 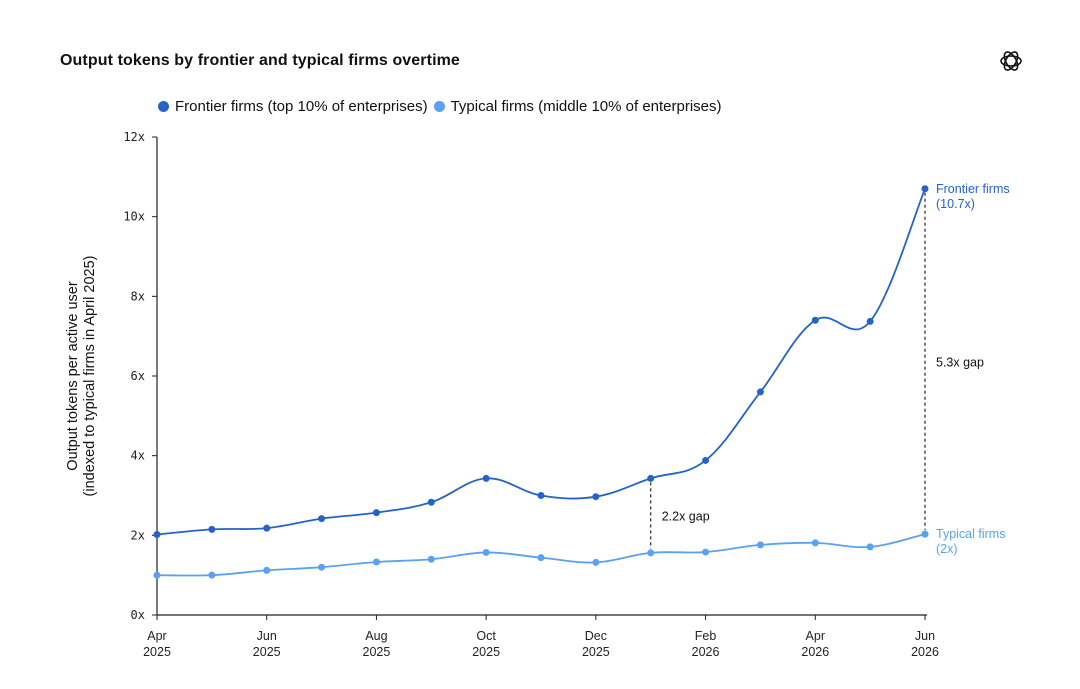 I want to click on y-tick-label: 2x, so click(x=138, y=535).